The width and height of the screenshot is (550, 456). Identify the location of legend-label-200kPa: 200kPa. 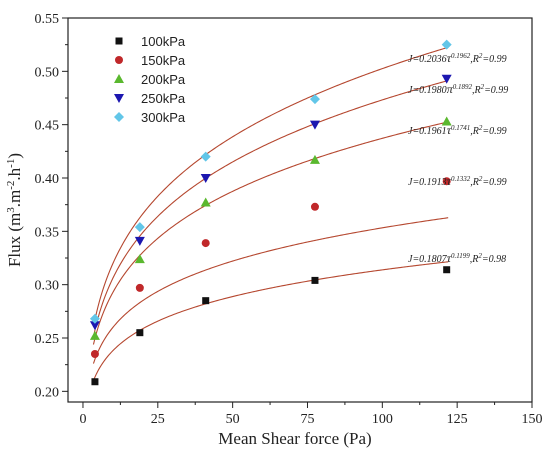
(163, 79).